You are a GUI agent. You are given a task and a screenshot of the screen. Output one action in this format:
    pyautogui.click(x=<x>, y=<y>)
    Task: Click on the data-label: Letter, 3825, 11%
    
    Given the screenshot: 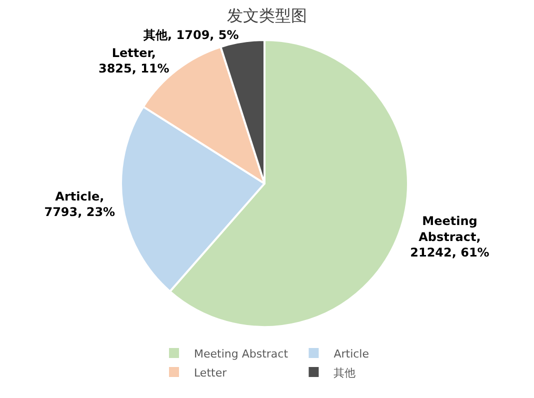 What is the action you would take?
    pyautogui.click(x=134, y=61)
    